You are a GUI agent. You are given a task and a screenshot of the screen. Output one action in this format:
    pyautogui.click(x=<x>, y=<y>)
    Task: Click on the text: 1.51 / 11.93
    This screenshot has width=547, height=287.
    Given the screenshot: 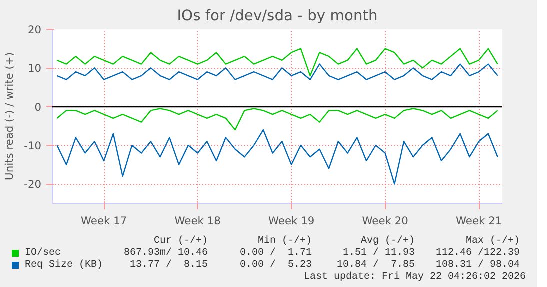 What is the action you would take?
    pyautogui.click(x=378, y=254)
    